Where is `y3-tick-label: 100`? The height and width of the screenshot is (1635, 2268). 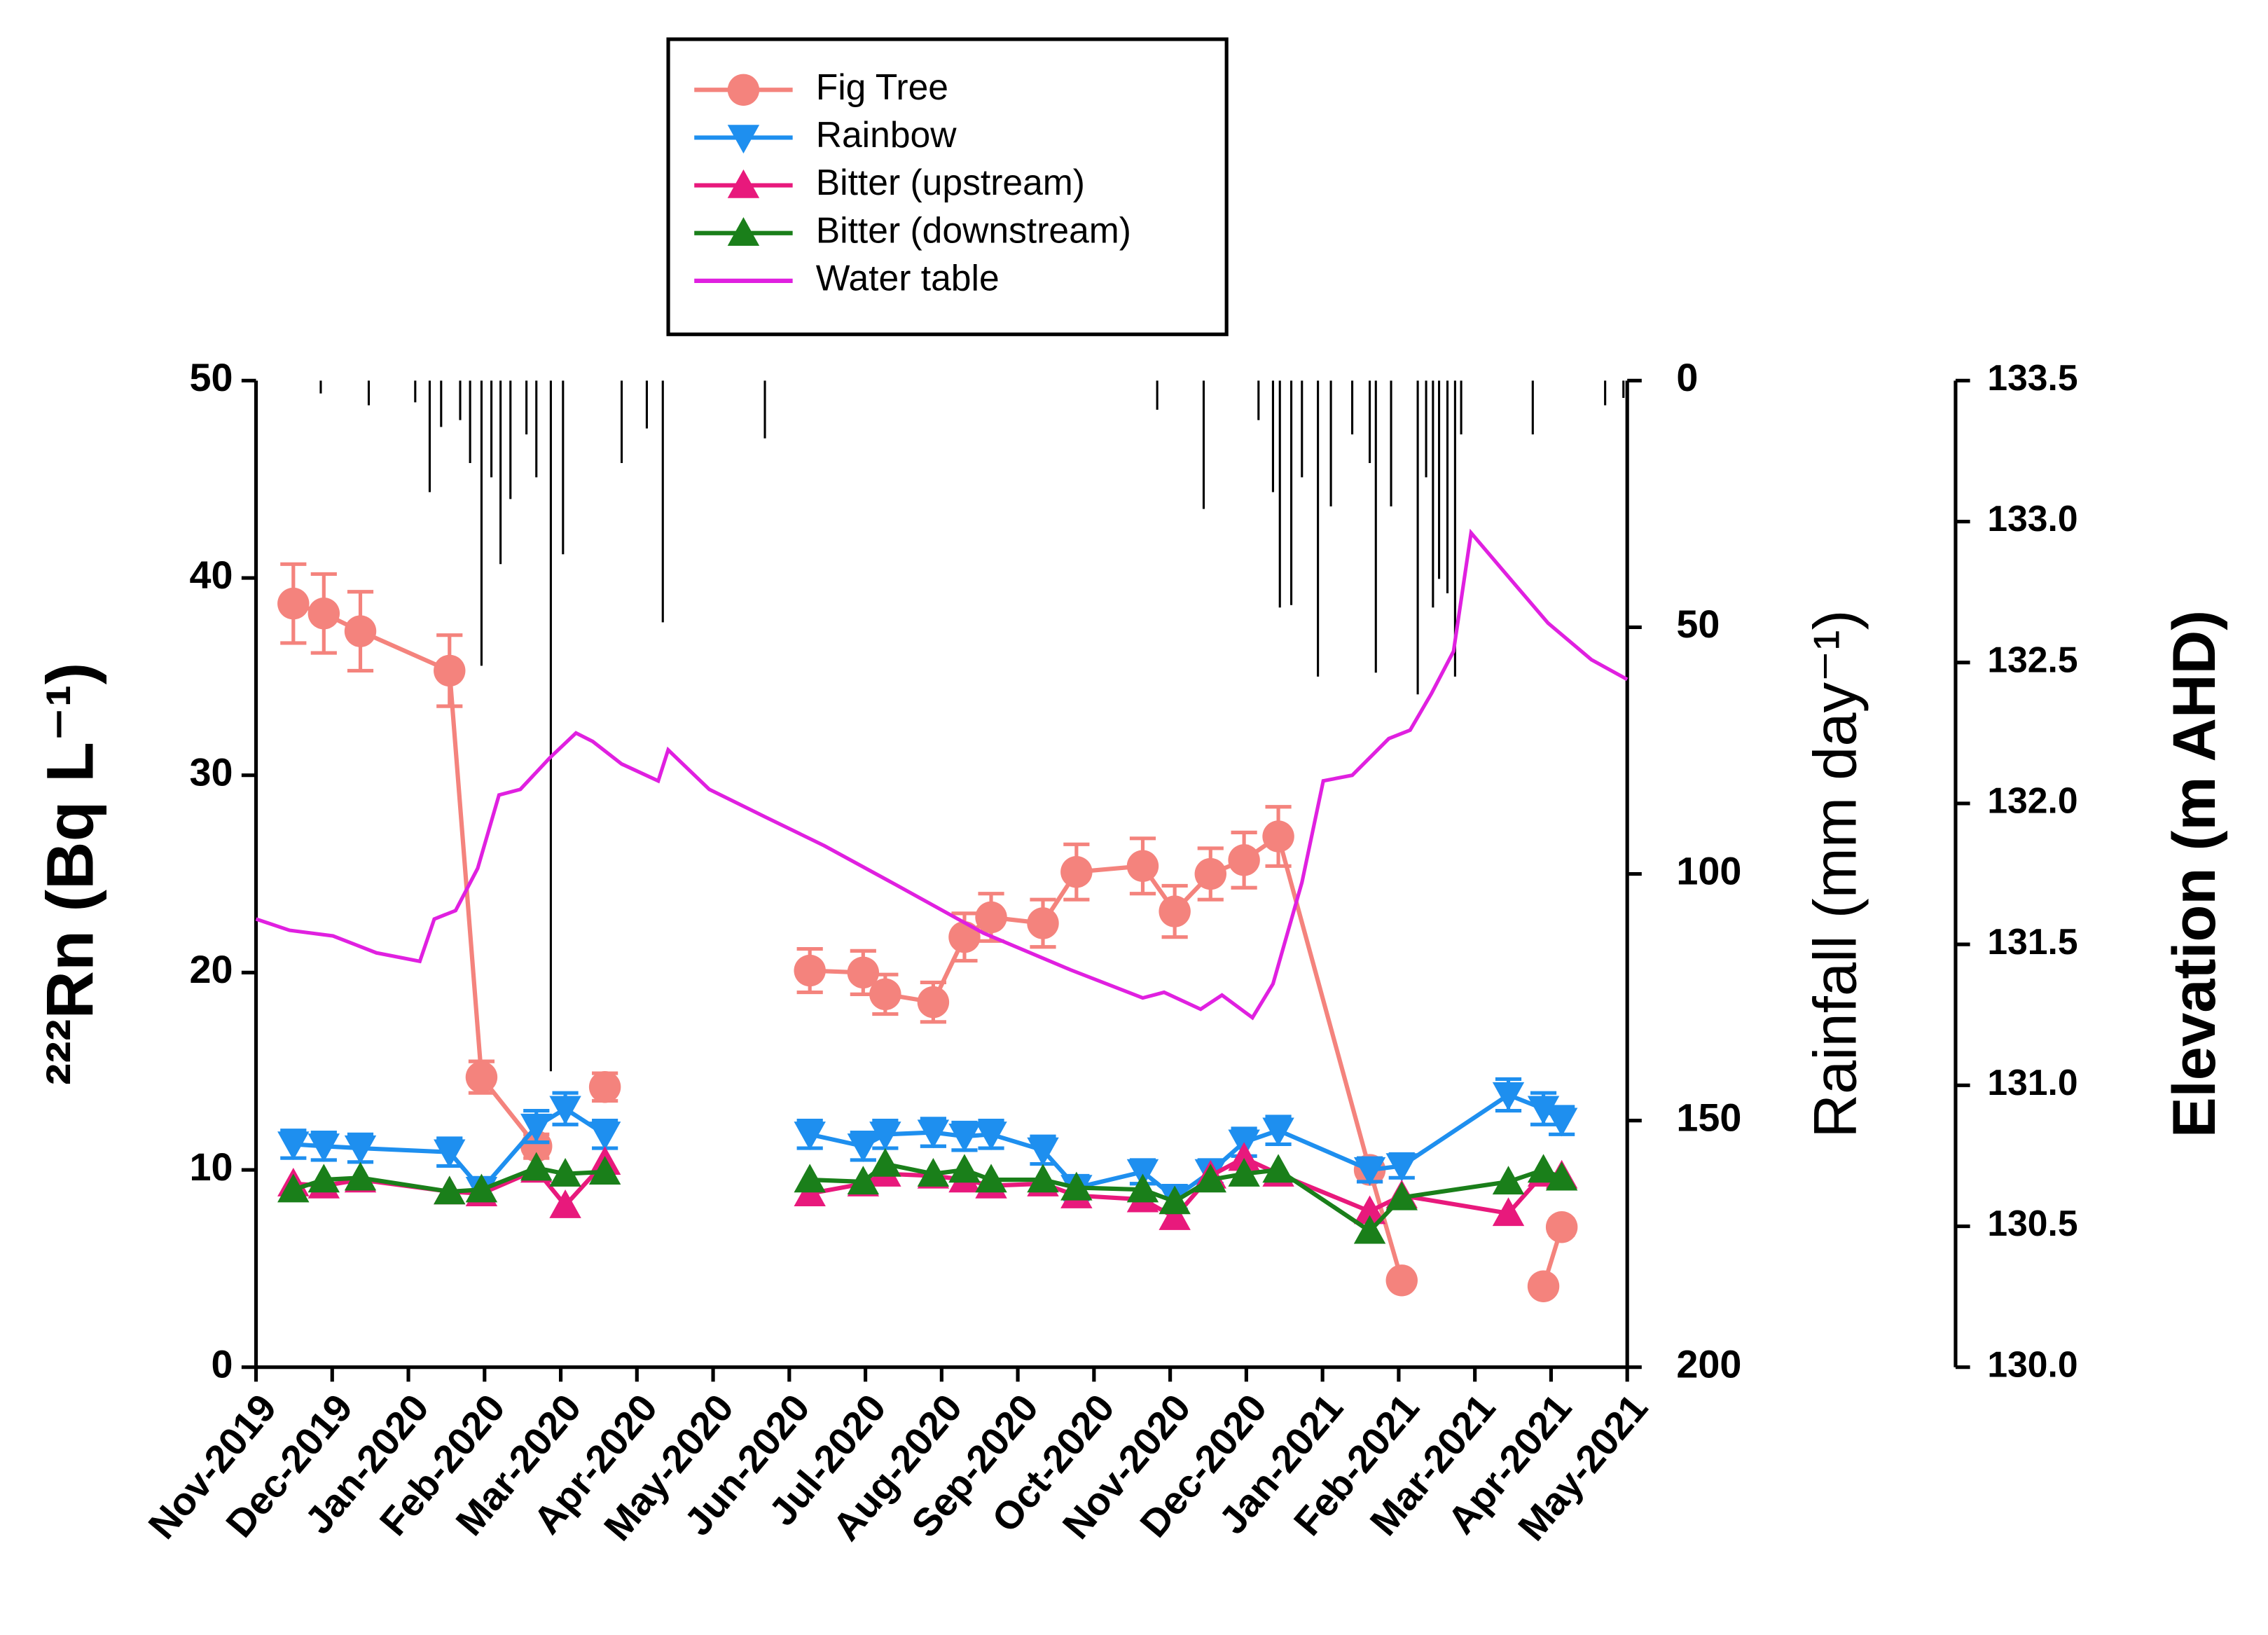
y3-tick-label: 100 is located at coordinates (1708, 870).